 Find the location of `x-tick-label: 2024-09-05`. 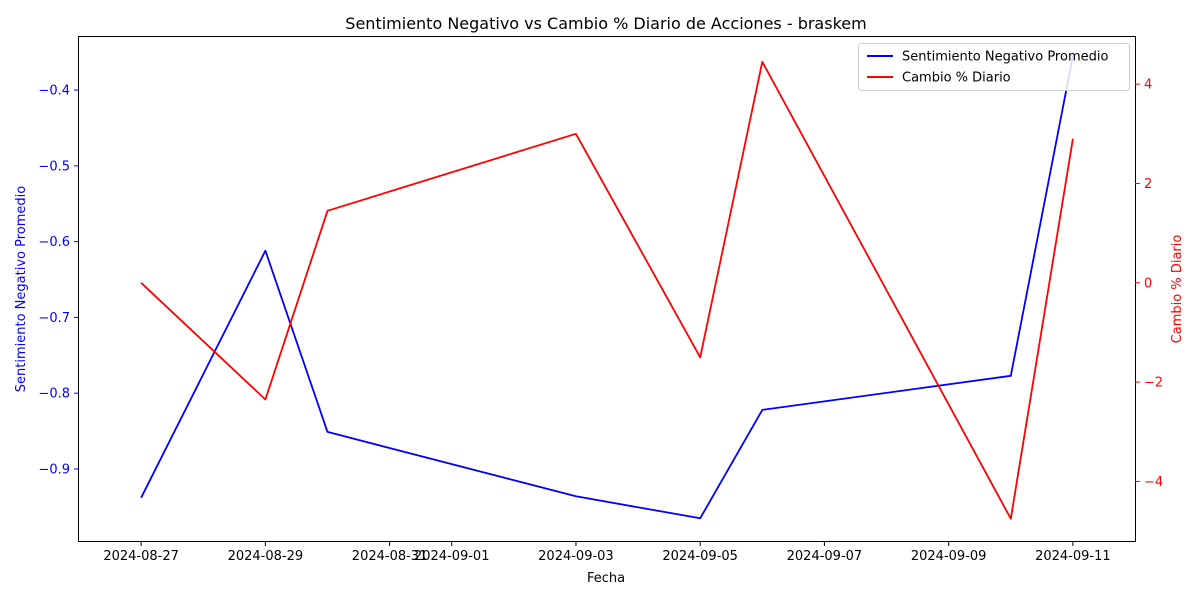

x-tick-label: 2024-09-05 is located at coordinates (700, 556).